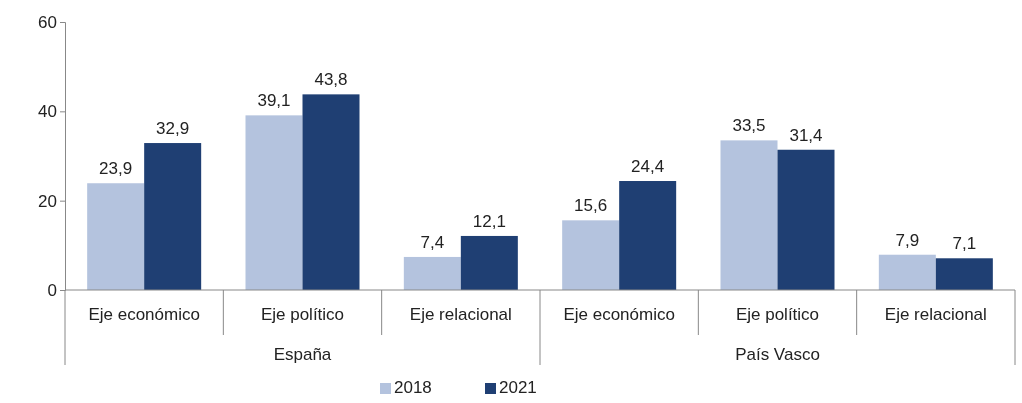 Image resolution: width=1022 pixels, height=403 pixels. What do you see at coordinates (964, 244) in the screenshot?
I see `data-label: 7,1` at bounding box center [964, 244].